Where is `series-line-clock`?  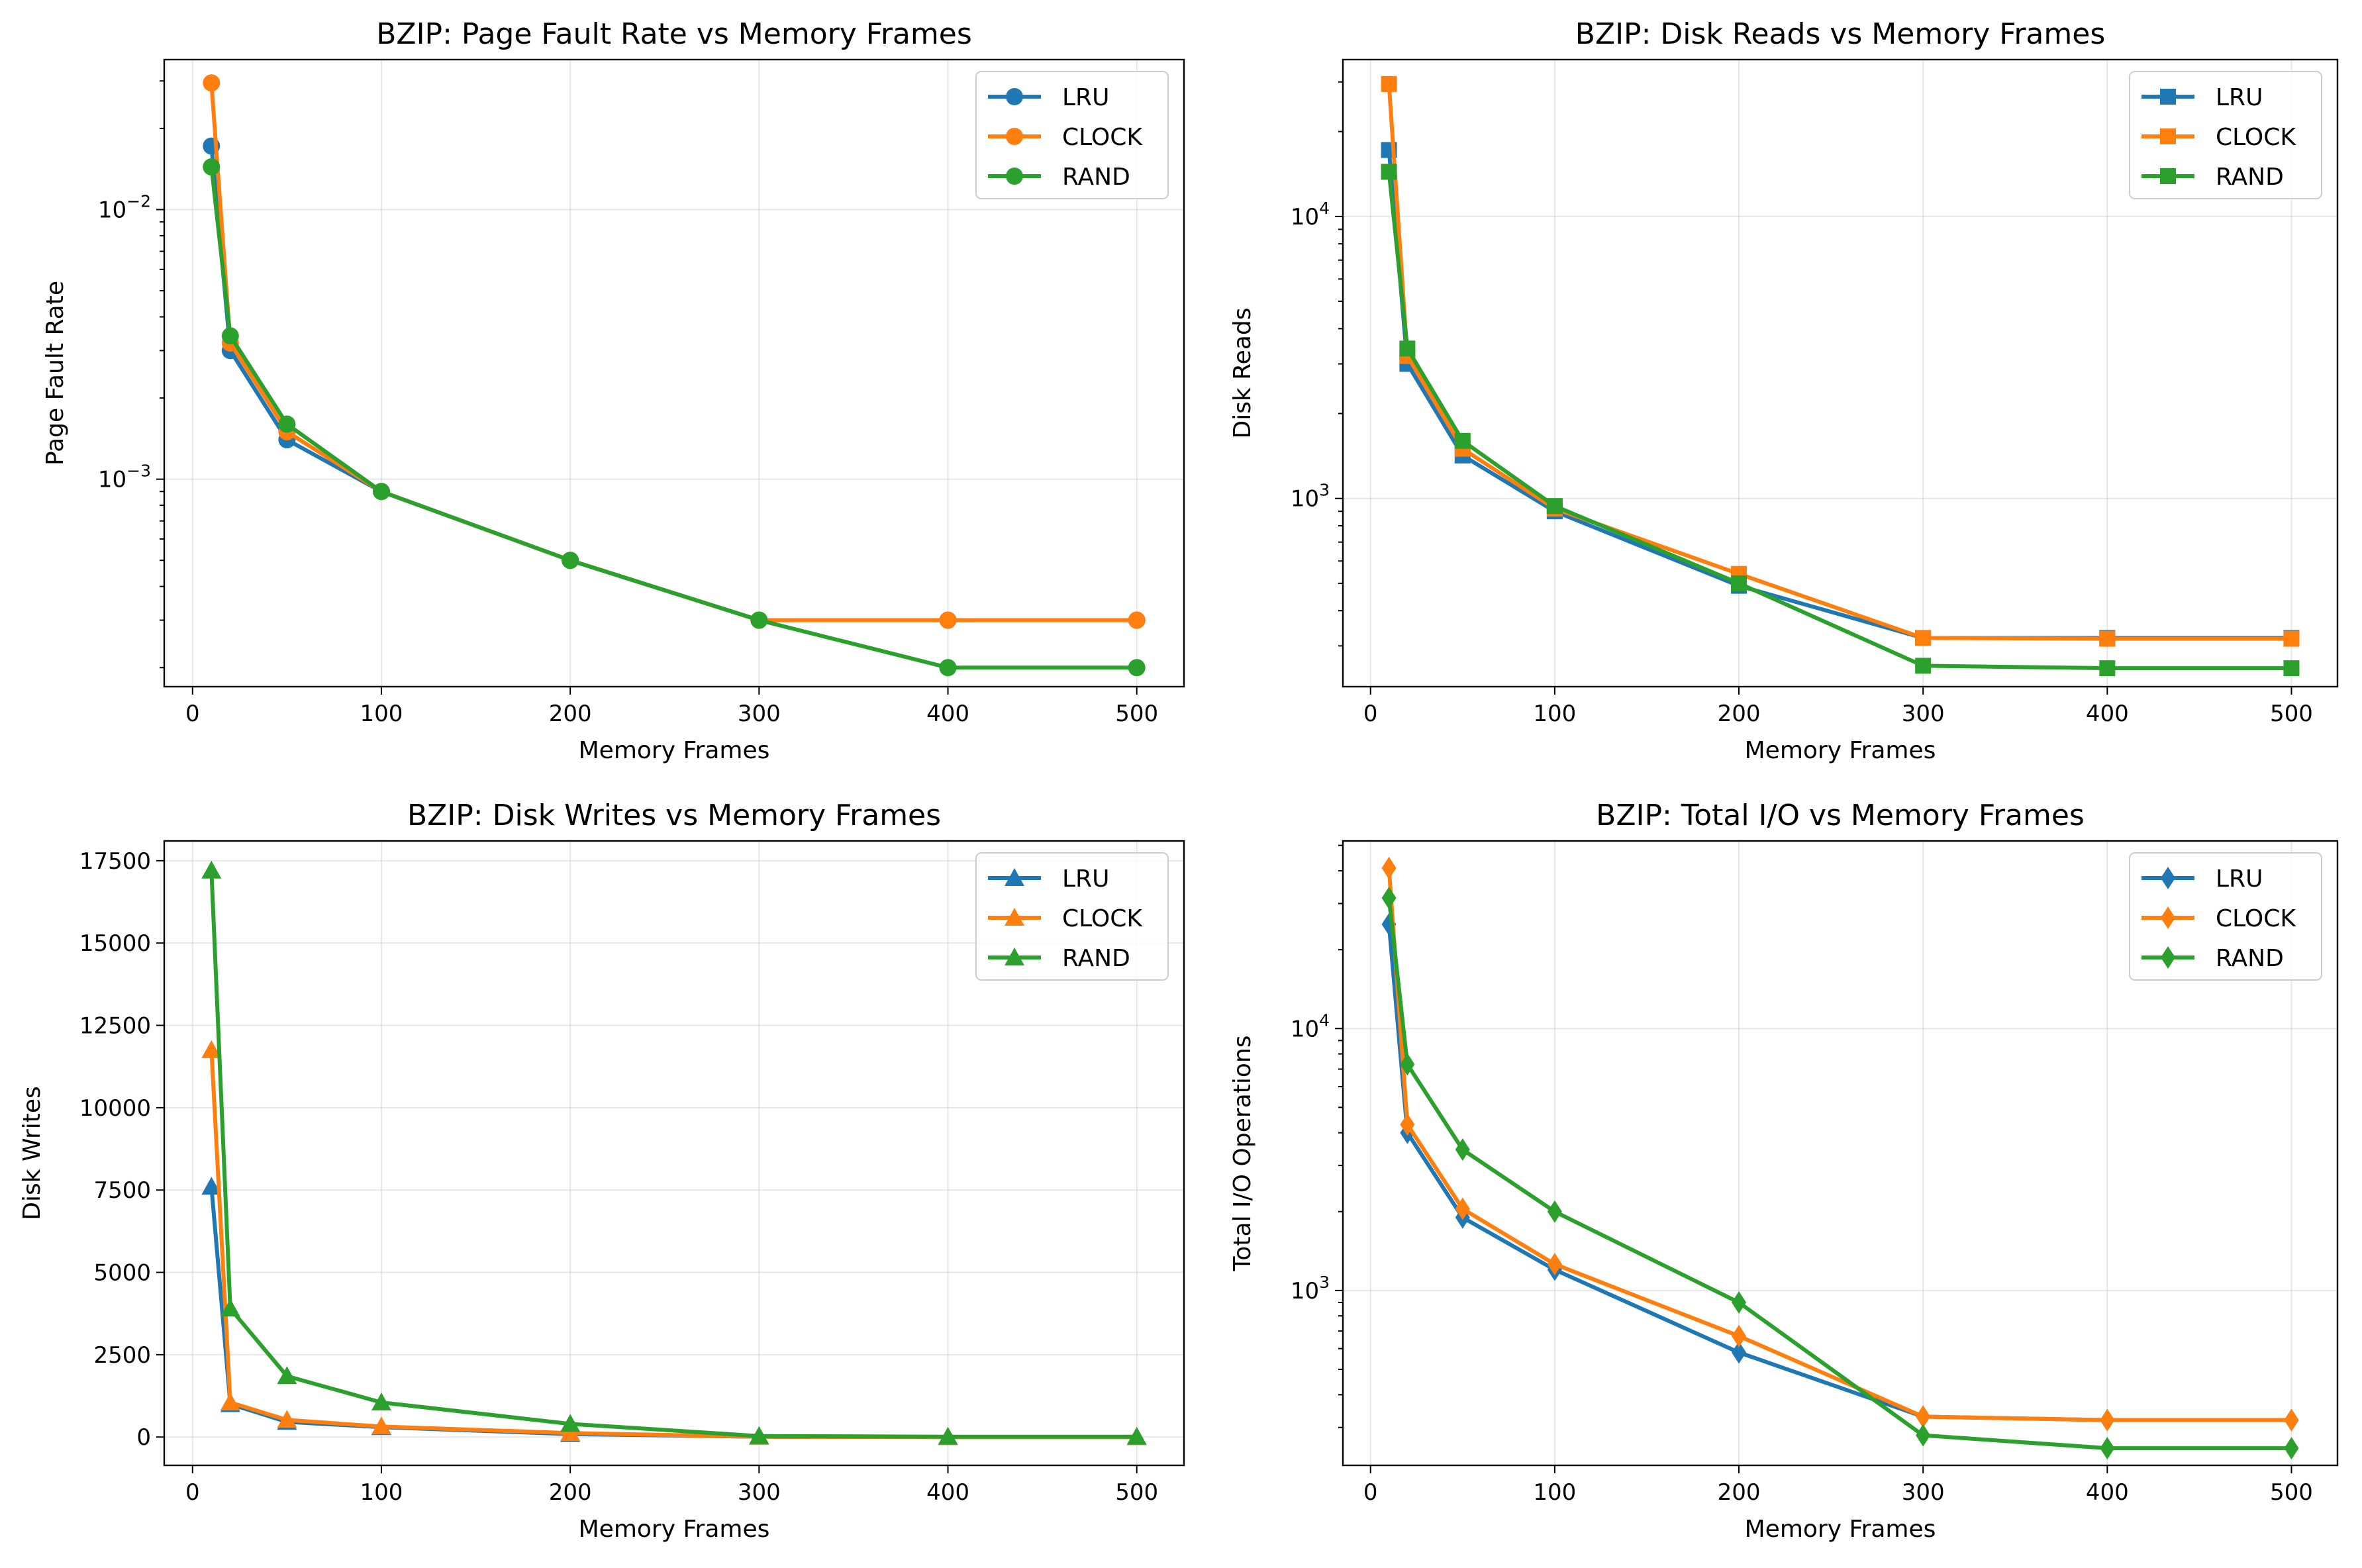
series-line-clock is located at coordinates (1839, 362).